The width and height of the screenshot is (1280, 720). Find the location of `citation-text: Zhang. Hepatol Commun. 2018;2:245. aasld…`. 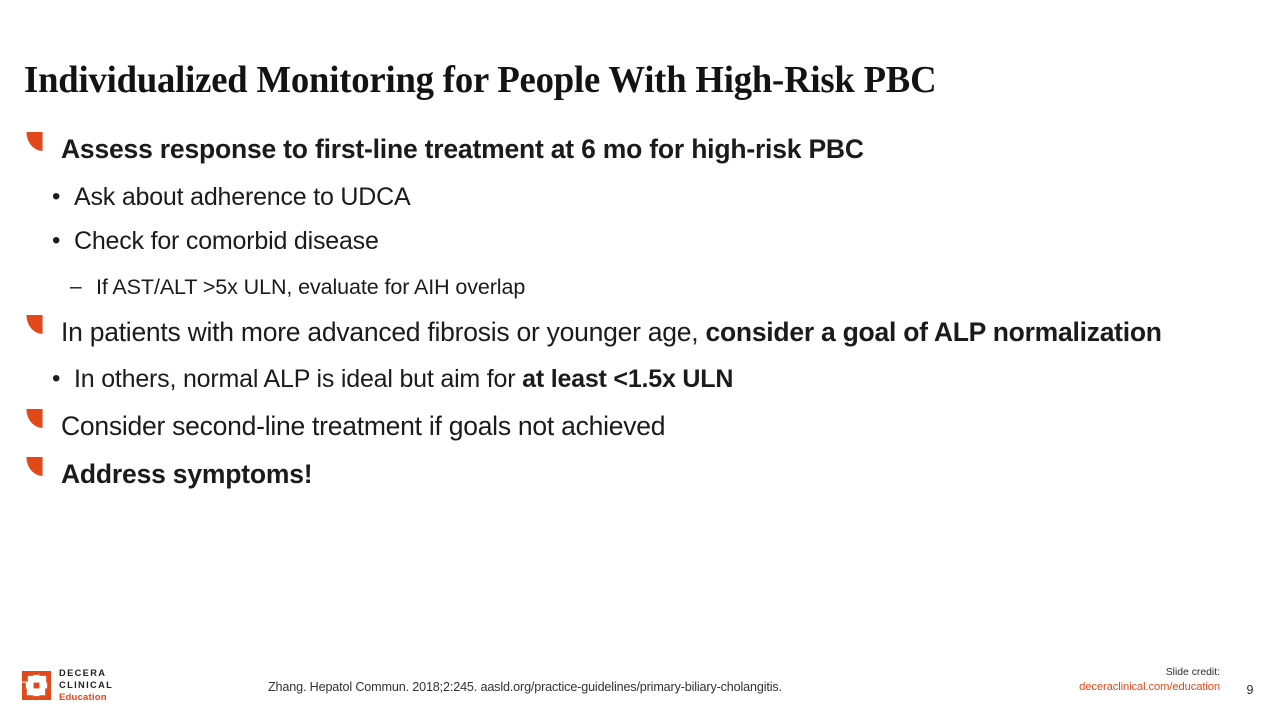

citation-text: Zhang. Hepatol Commun. 2018;2:245. aasld… is located at coordinates (525, 687).